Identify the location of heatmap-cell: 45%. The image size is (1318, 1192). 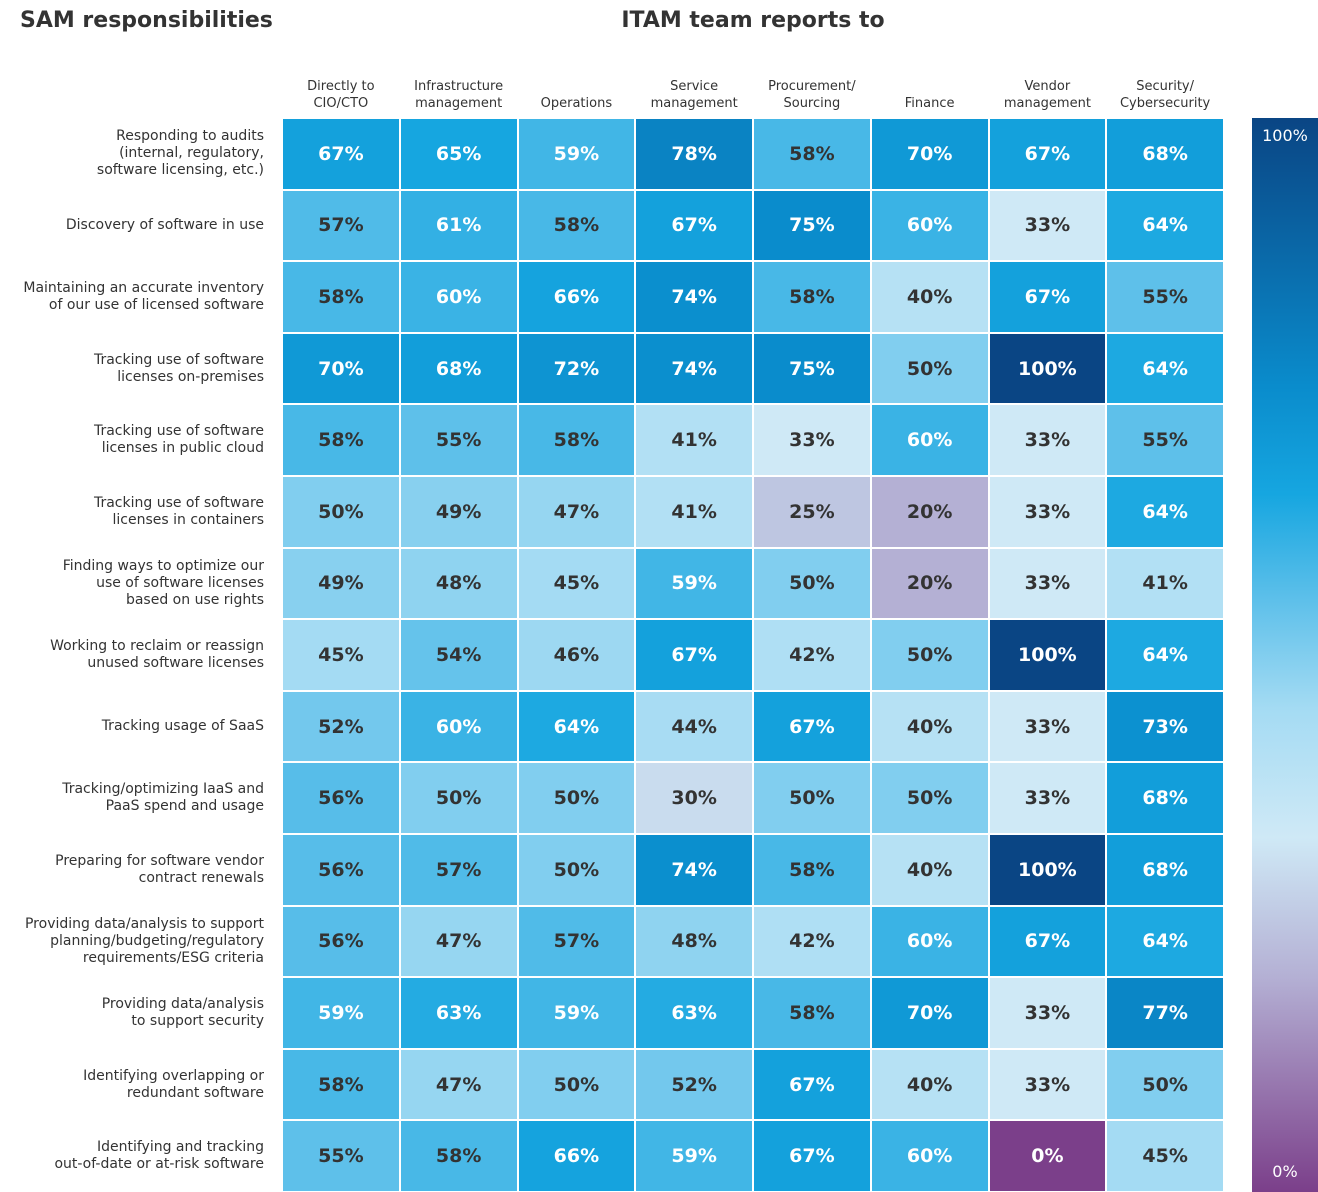
(341, 655).